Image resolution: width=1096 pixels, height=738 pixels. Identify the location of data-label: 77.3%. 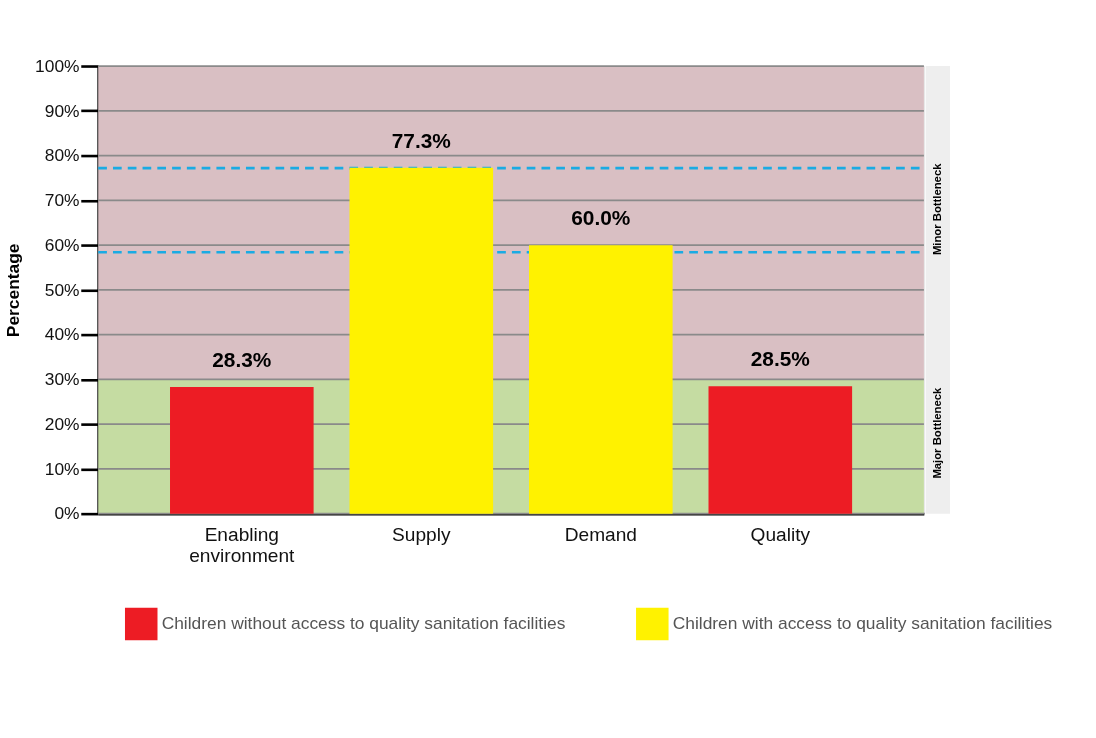
(421, 140).